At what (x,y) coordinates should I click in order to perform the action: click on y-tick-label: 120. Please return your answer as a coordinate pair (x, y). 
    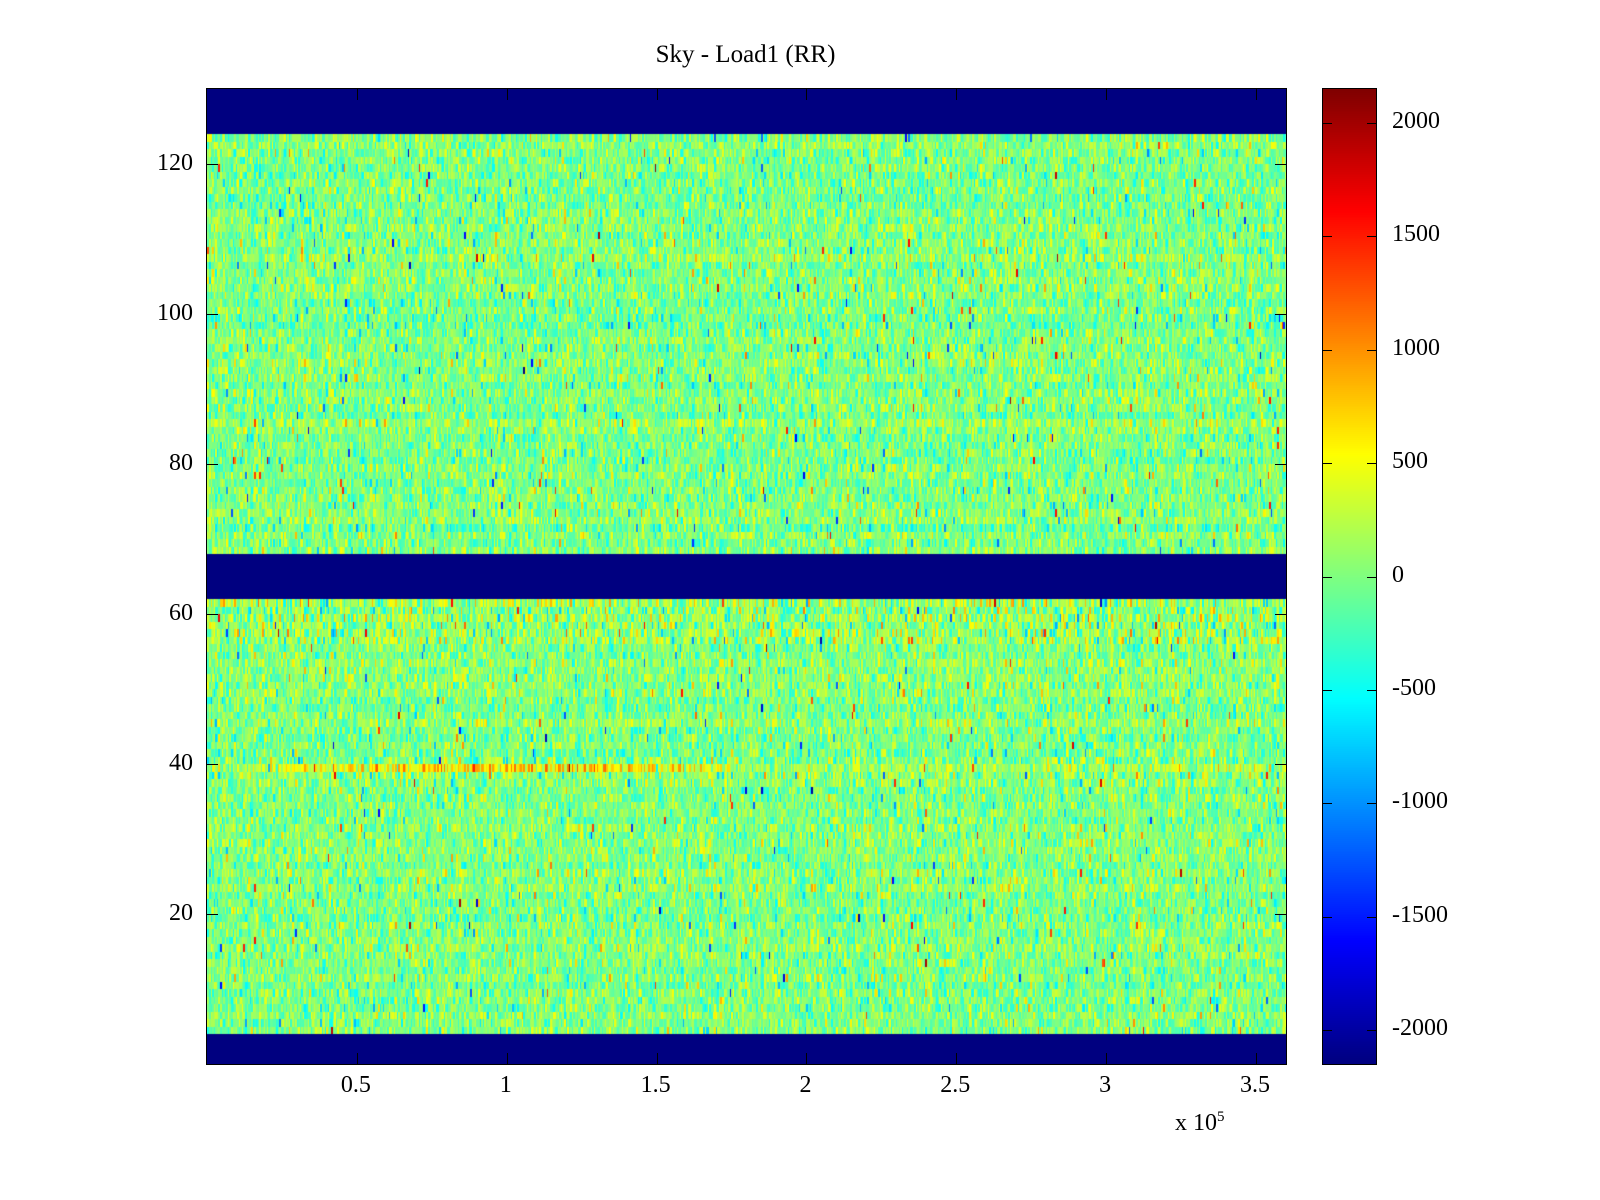
    Looking at the image, I should click on (175, 163).